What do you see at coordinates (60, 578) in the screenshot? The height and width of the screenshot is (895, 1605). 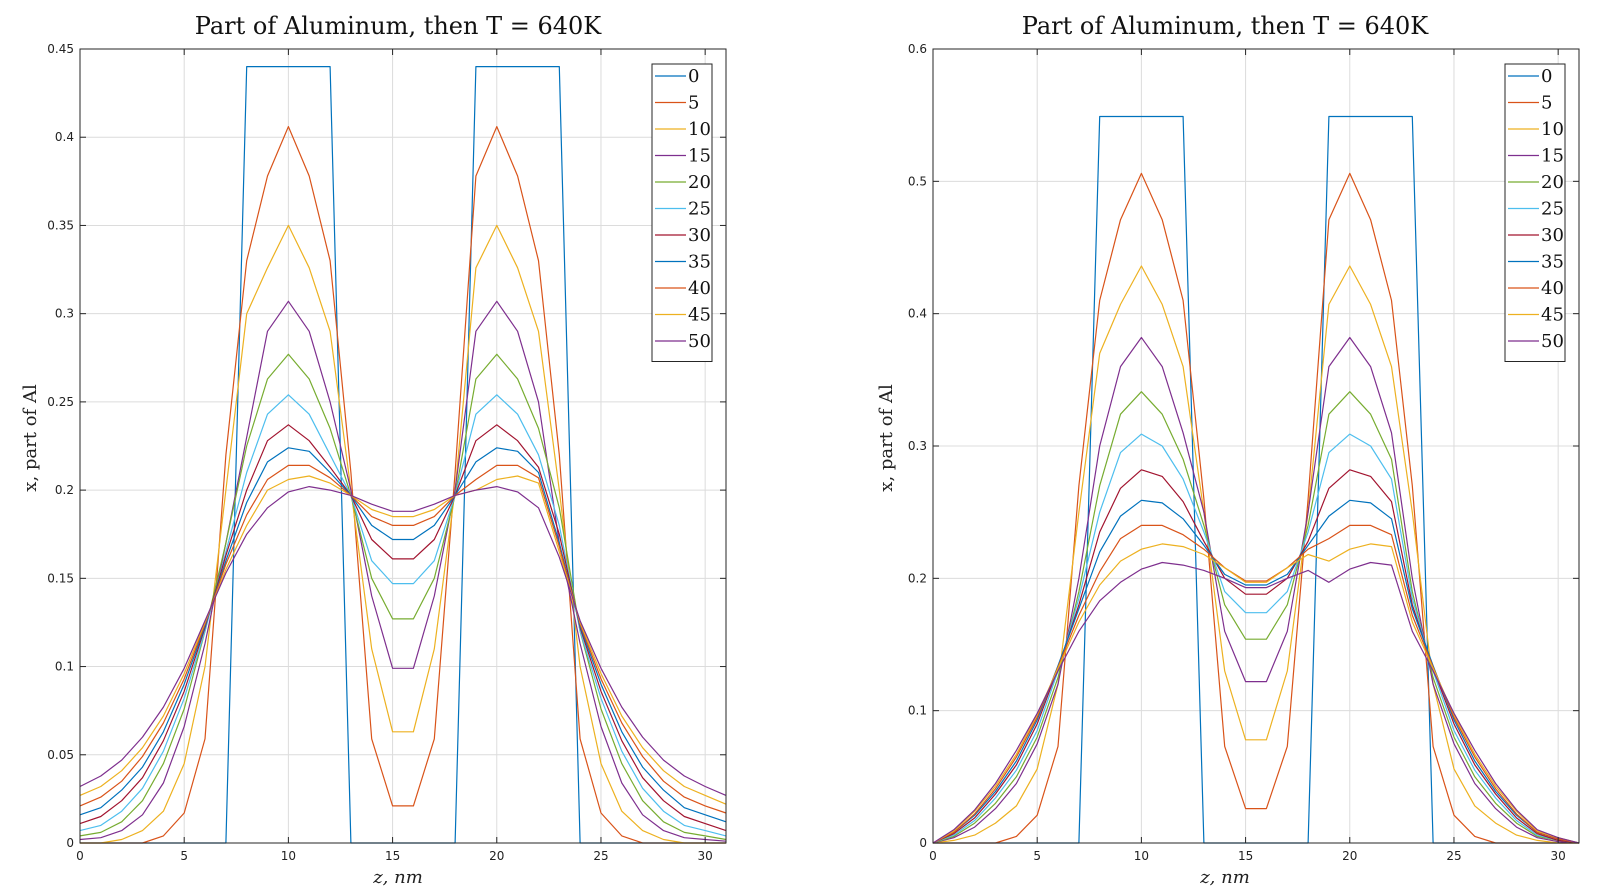 I see `y-tick-label: 0.15` at bounding box center [60, 578].